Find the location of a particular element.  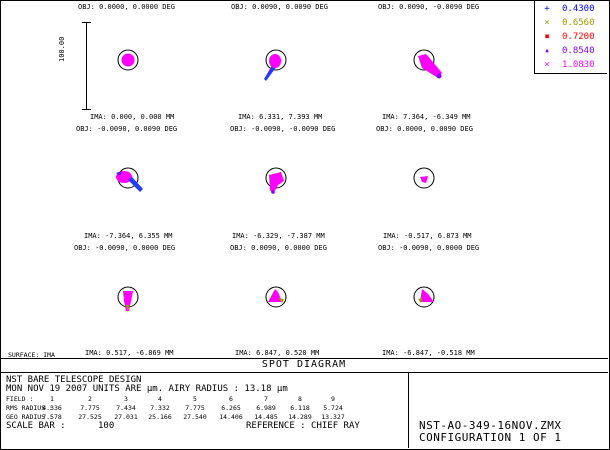

table-cell-geo-values-9: 13.327 is located at coordinates (333, 417).